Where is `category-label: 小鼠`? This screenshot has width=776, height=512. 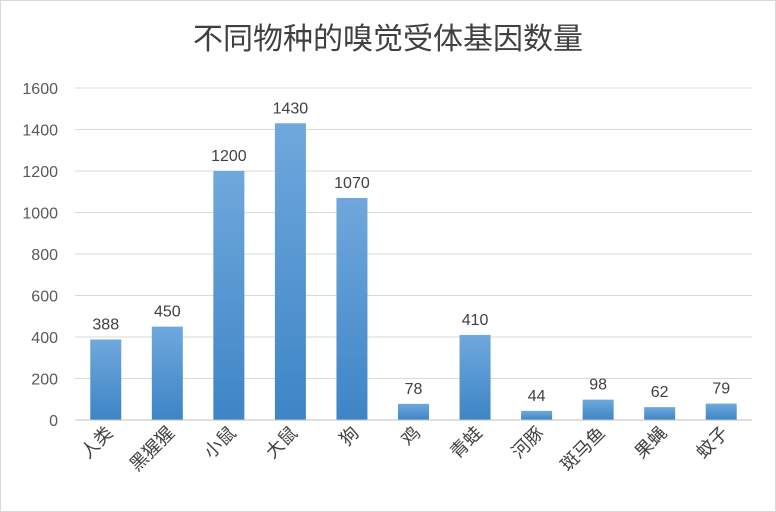 category-label: 小鼠 is located at coordinates (220, 443).